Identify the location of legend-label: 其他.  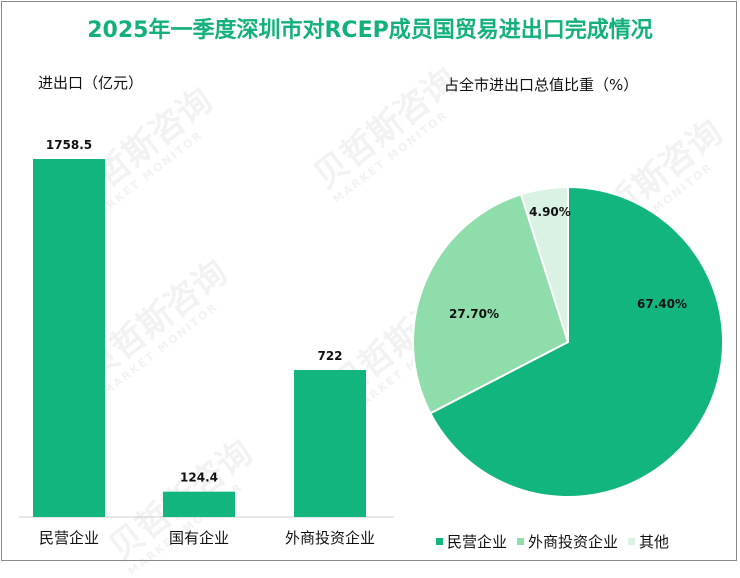
(654, 542).